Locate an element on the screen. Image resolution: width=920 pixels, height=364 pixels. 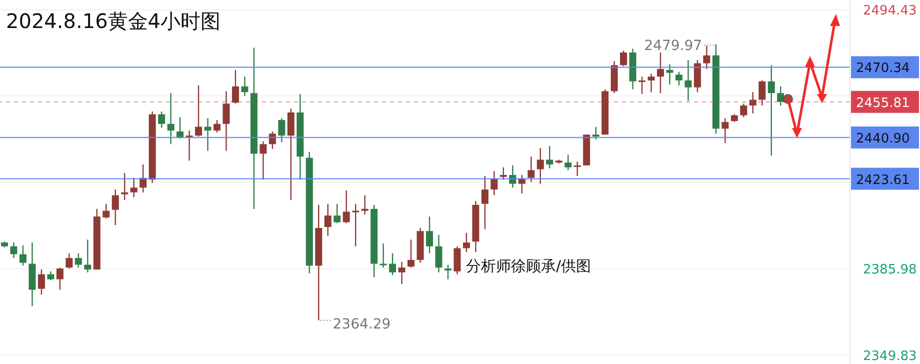
y-tick-label: 2349.83 is located at coordinates (890, 356).